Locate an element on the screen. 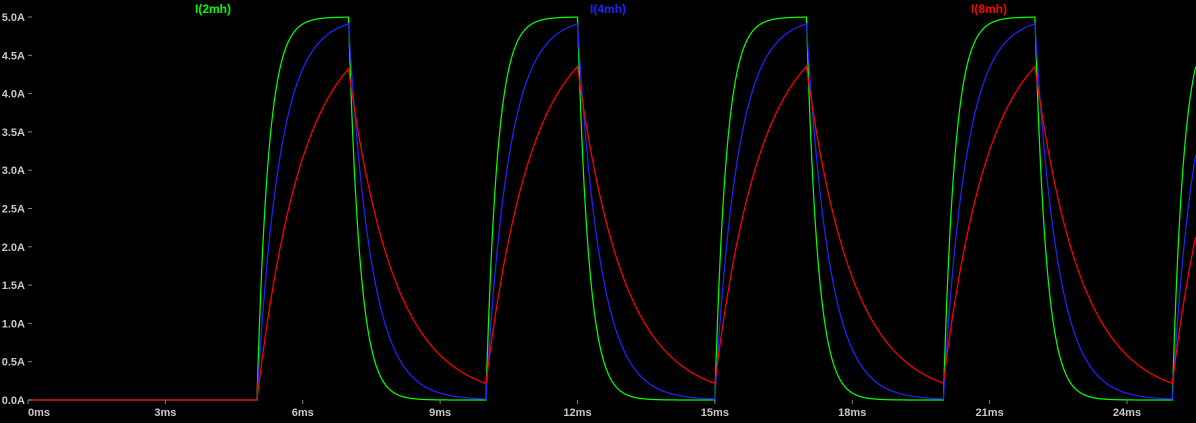 This screenshot has width=1196, height=423. y-tick-label: 4.5A is located at coordinates (13, 56).